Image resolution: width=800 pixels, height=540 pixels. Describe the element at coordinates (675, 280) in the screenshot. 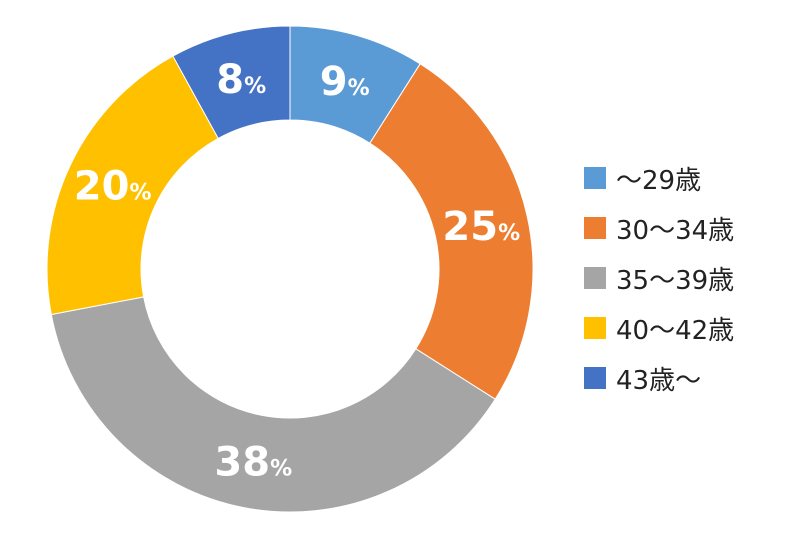

I see `legend-label: 35～39歳` at that location.